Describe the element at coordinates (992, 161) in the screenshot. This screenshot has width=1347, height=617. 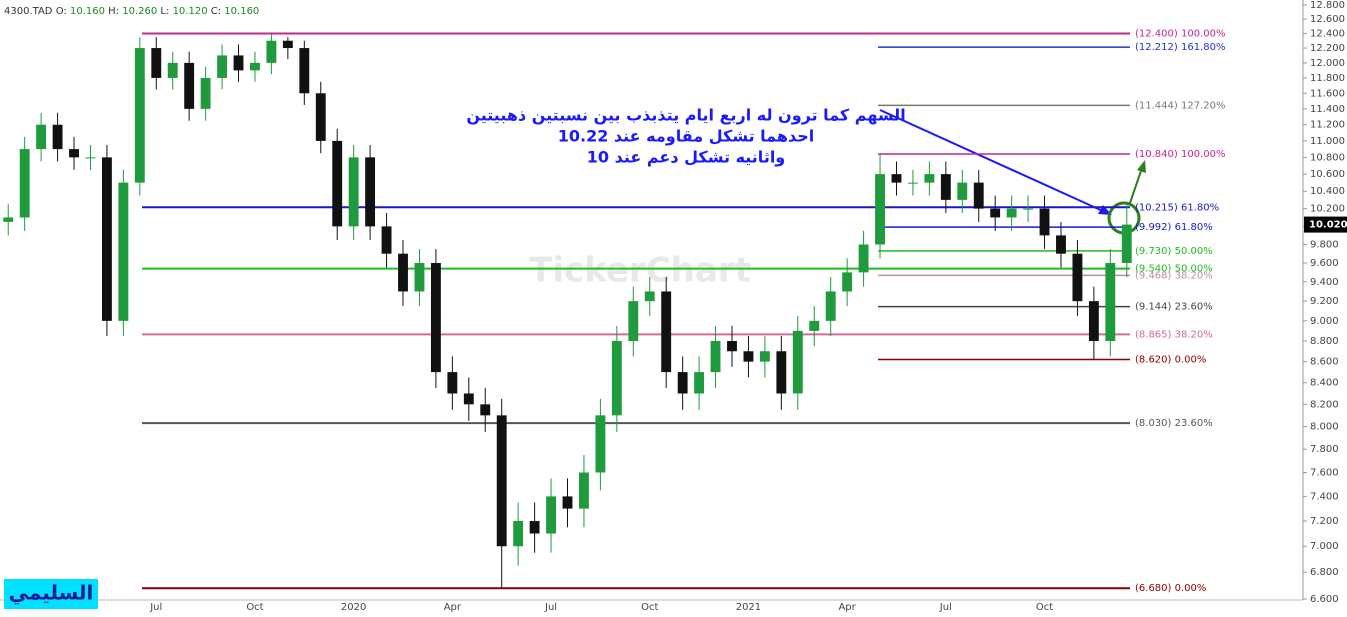
I see `annotation-arrow` at that location.